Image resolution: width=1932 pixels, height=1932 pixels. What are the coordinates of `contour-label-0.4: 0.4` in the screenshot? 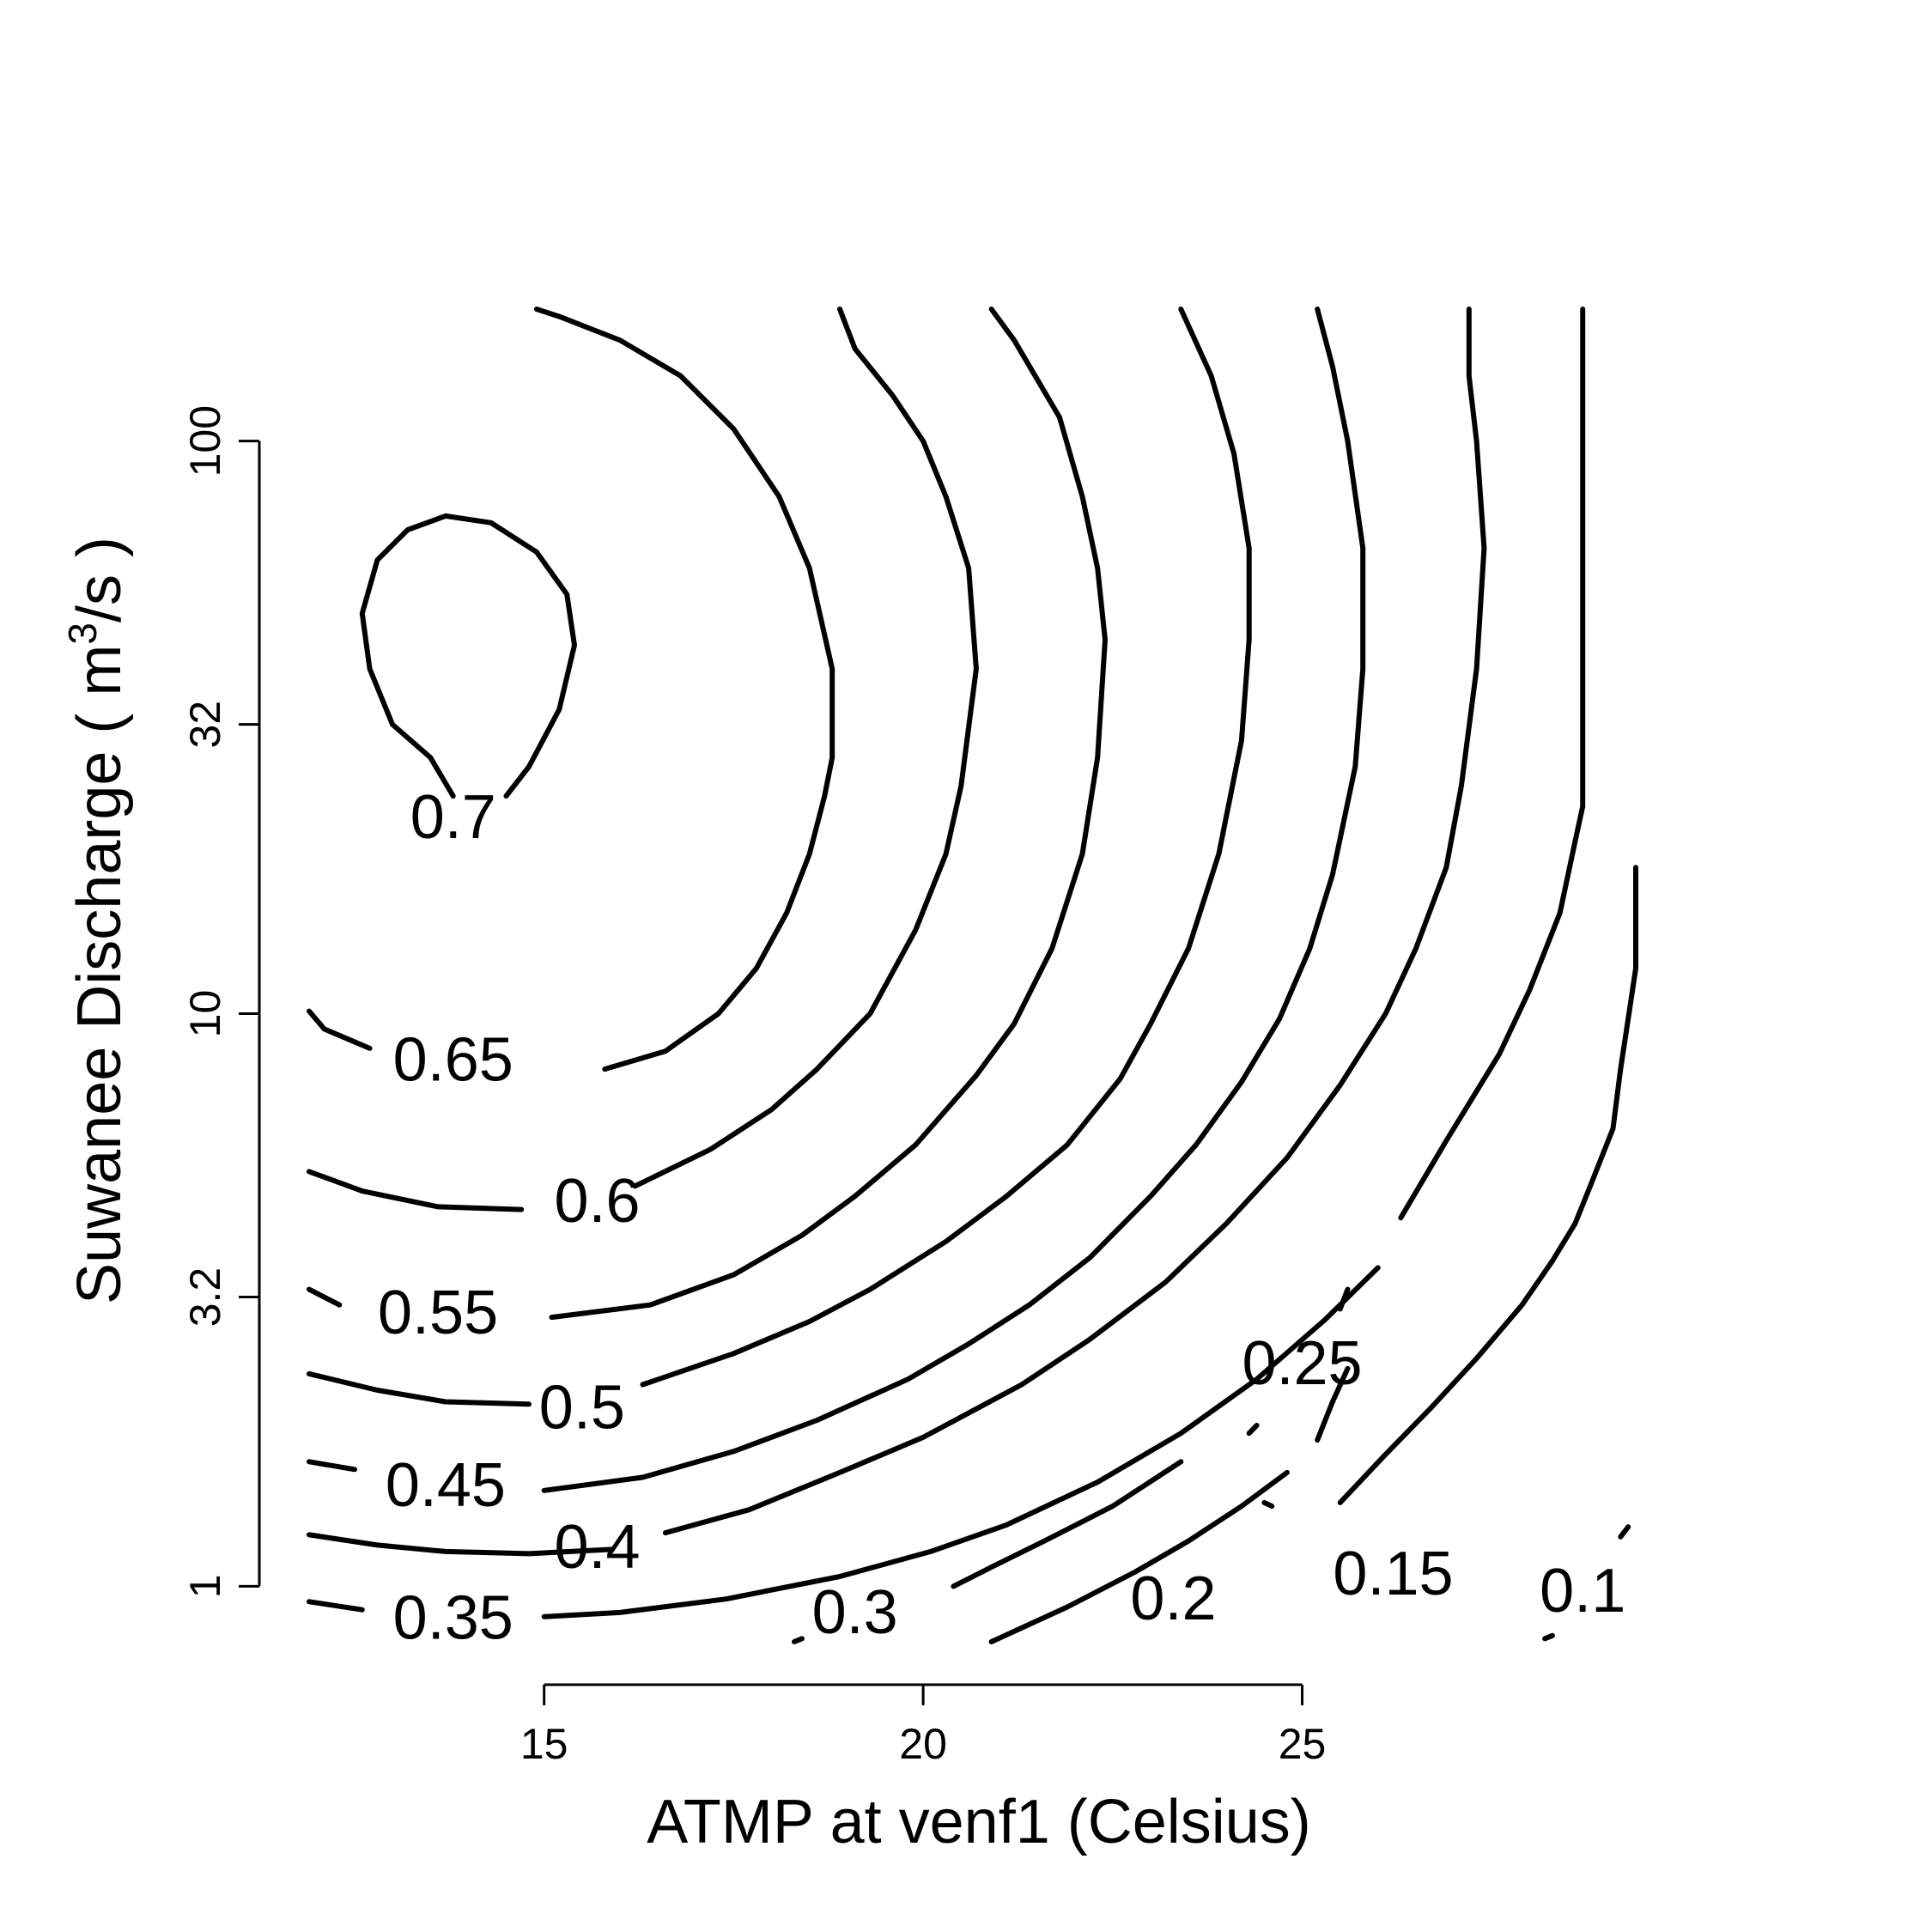 It's located at (597, 1547).